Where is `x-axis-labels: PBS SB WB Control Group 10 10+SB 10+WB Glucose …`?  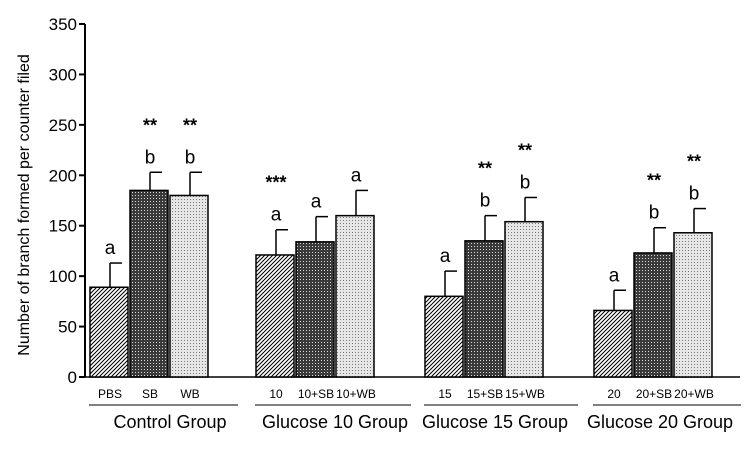 x-axis-labels: PBS SB WB Control Group 10 10+SB 10+WB Glucose … is located at coordinates (415, 409).